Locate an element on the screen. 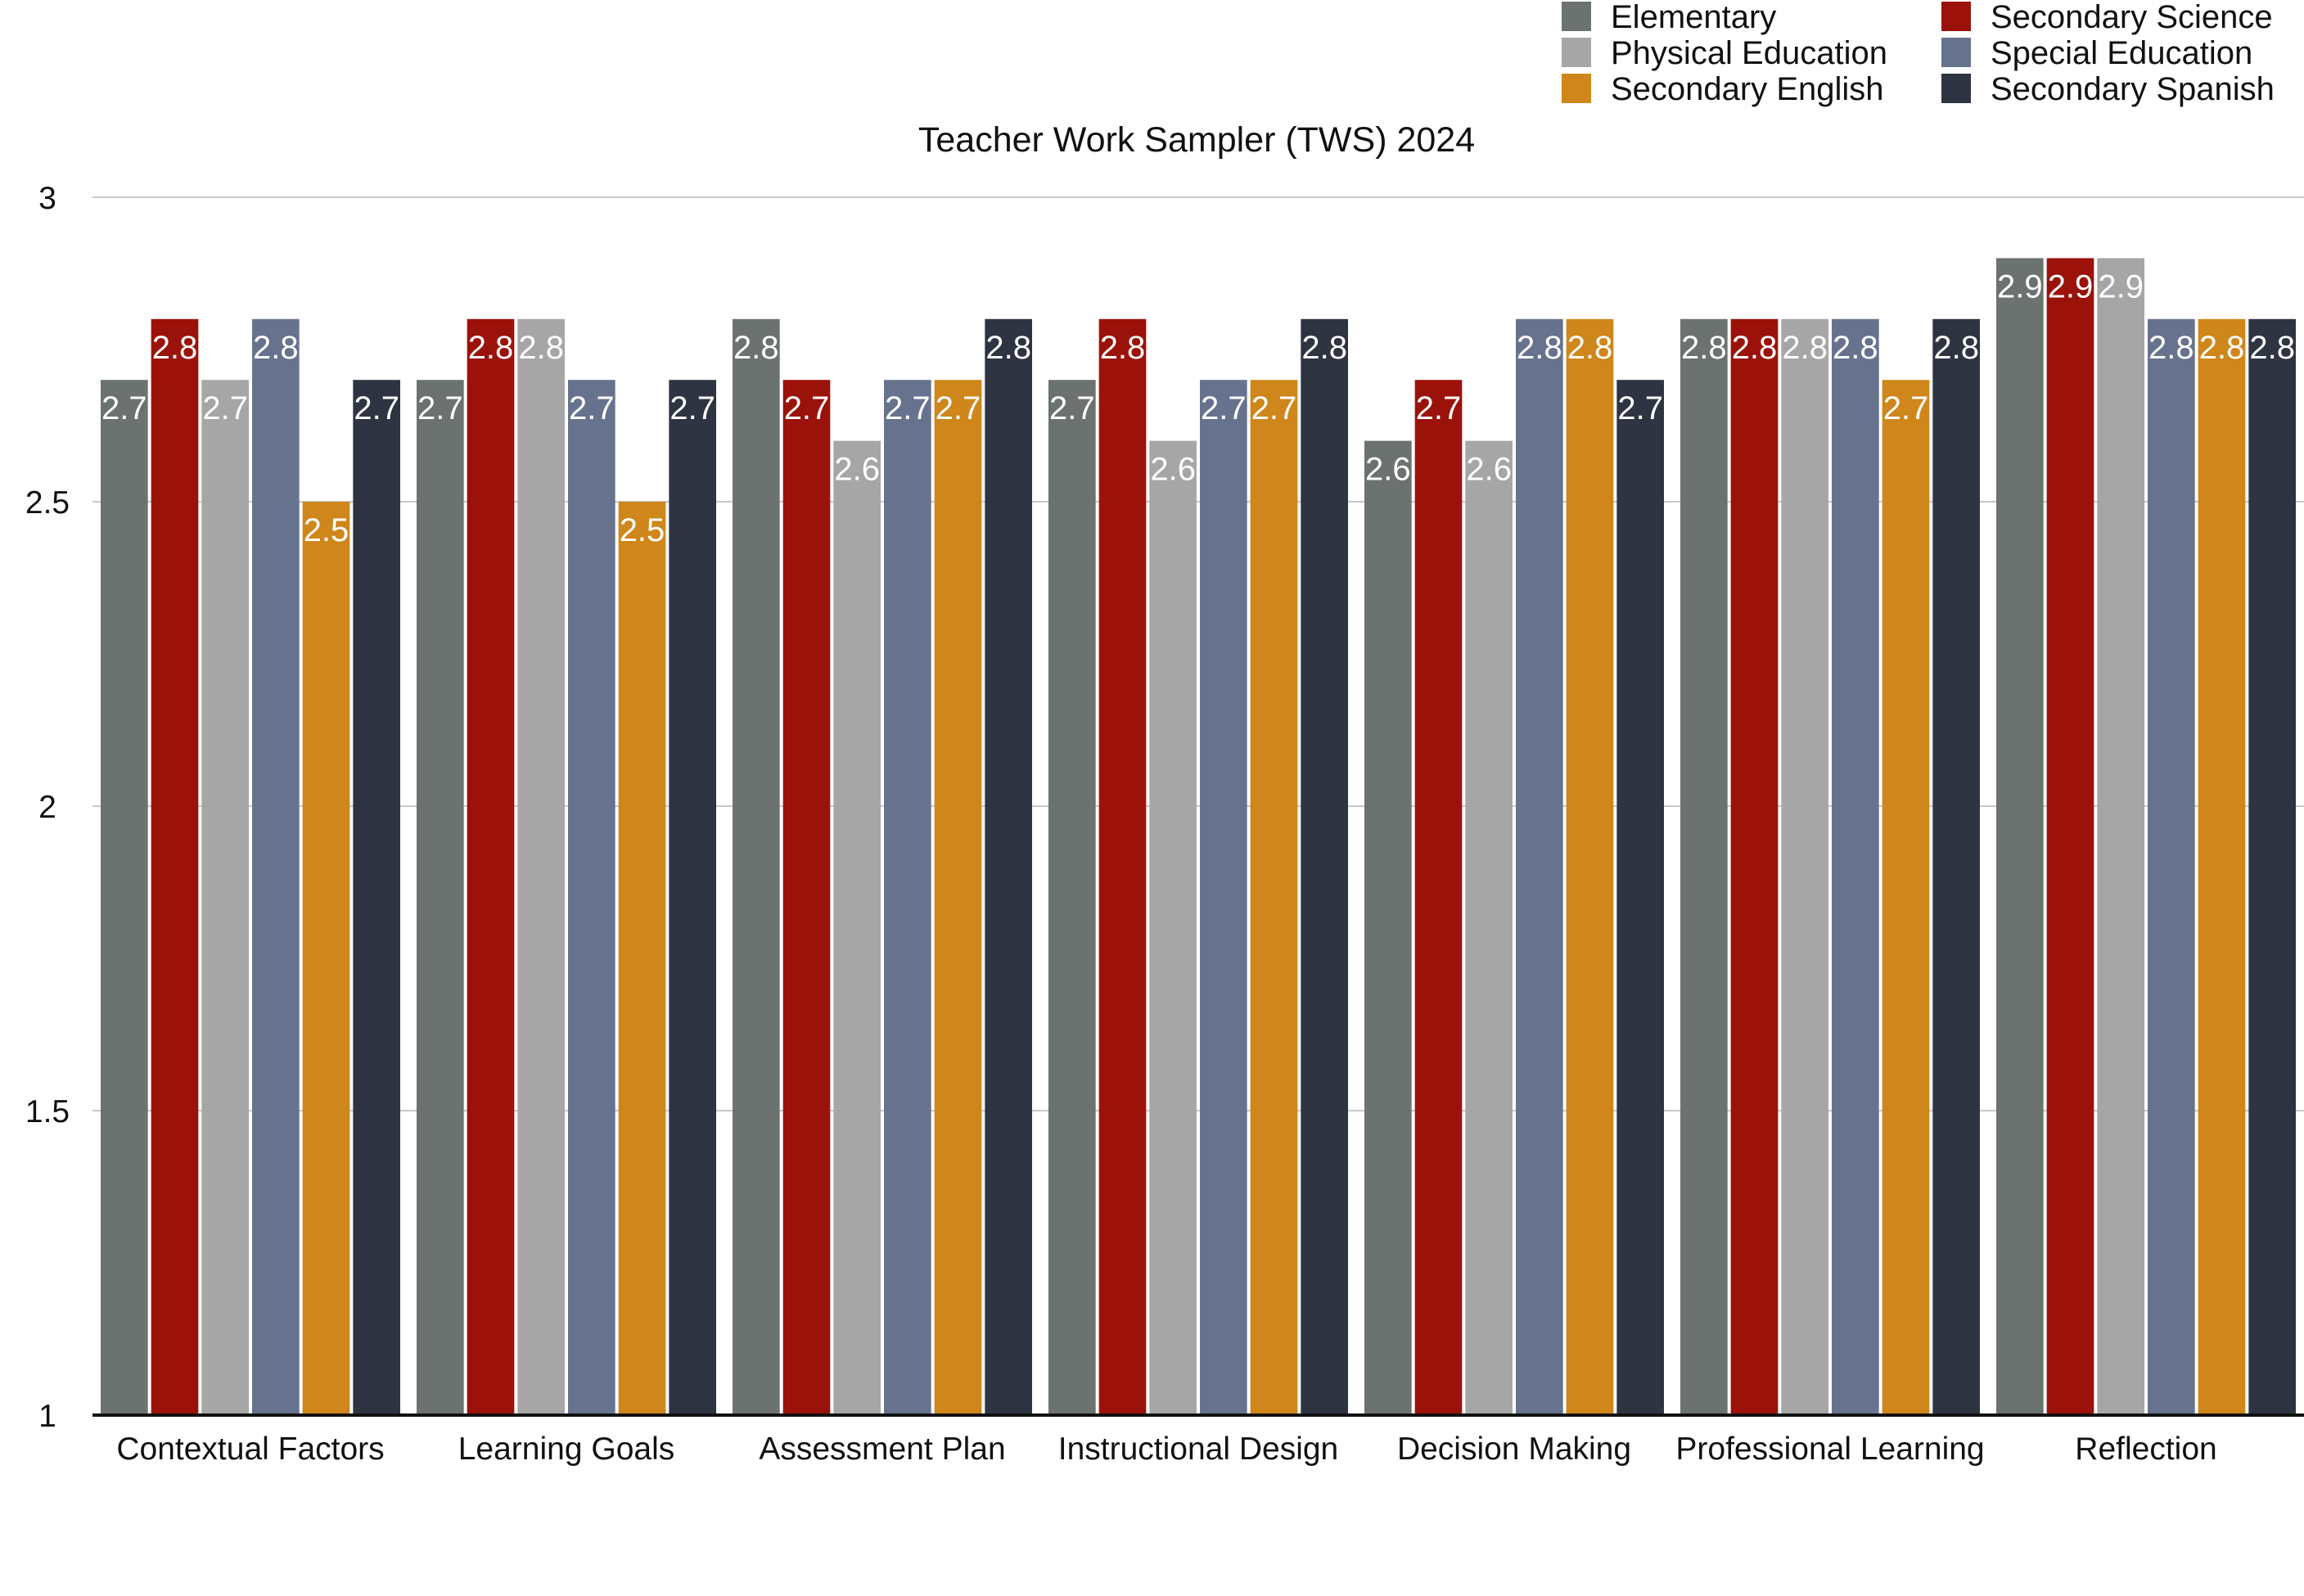 This screenshot has width=2304, height=1596. legend-label: Secondary Science is located at coordinates (2132, 17).